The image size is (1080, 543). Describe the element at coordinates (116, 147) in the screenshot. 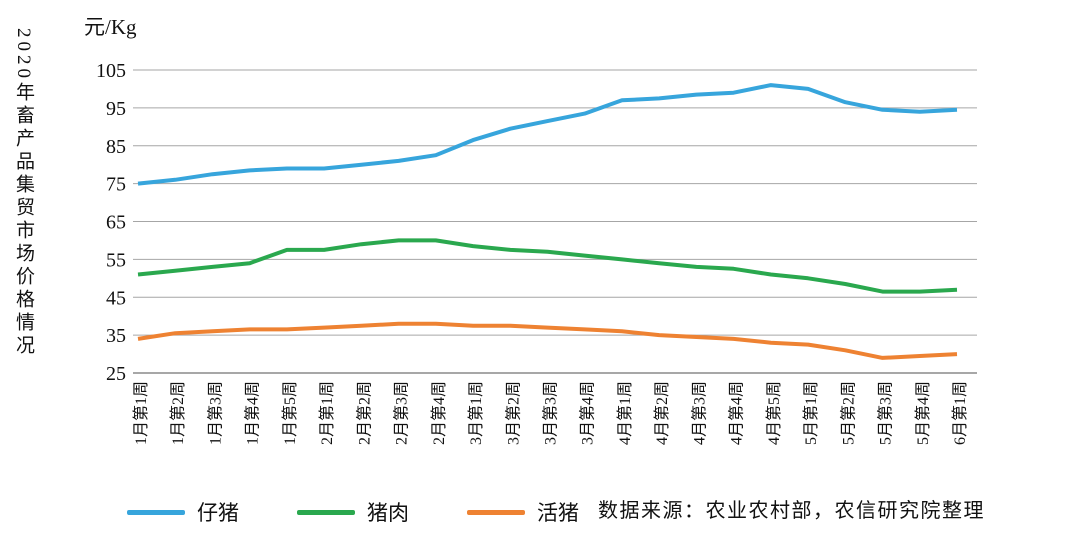

I see `y-tick-label: 85` at that location.